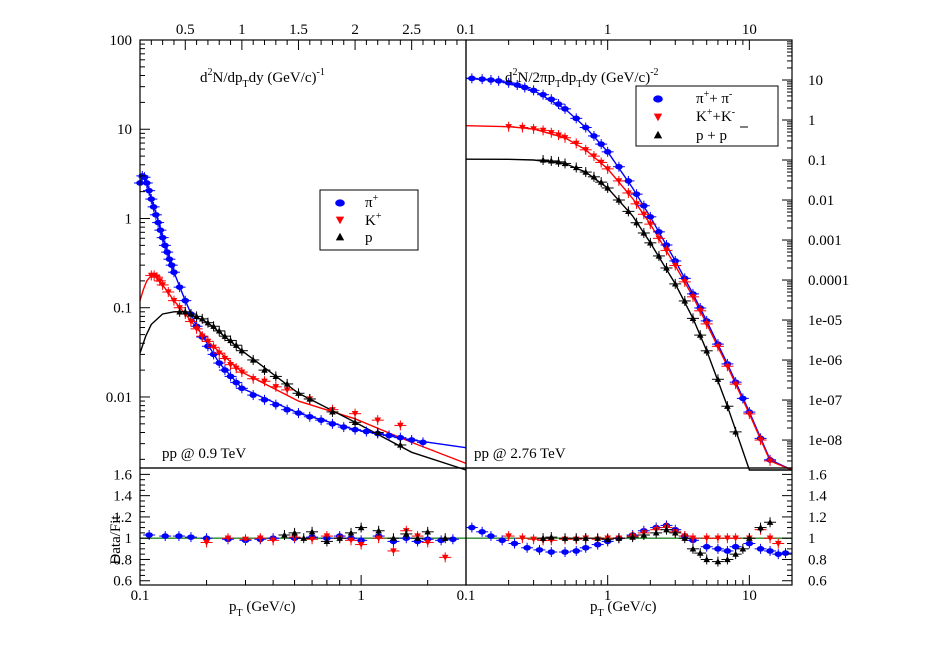 The height and width of the screenshot is (654, 937). I want to click on panel-tl-title: d2N/dpTdy (GeV/c)-1, so click(262, 78).